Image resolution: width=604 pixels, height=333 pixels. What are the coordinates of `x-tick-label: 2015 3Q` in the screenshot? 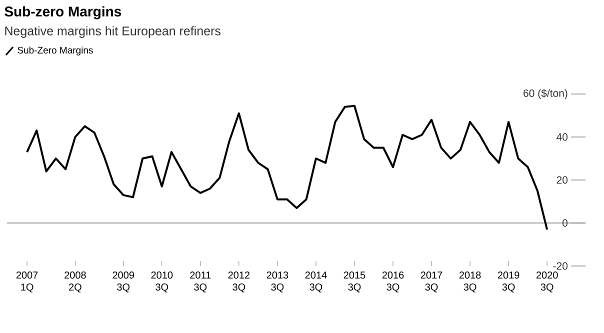 It's located at (355, 282).